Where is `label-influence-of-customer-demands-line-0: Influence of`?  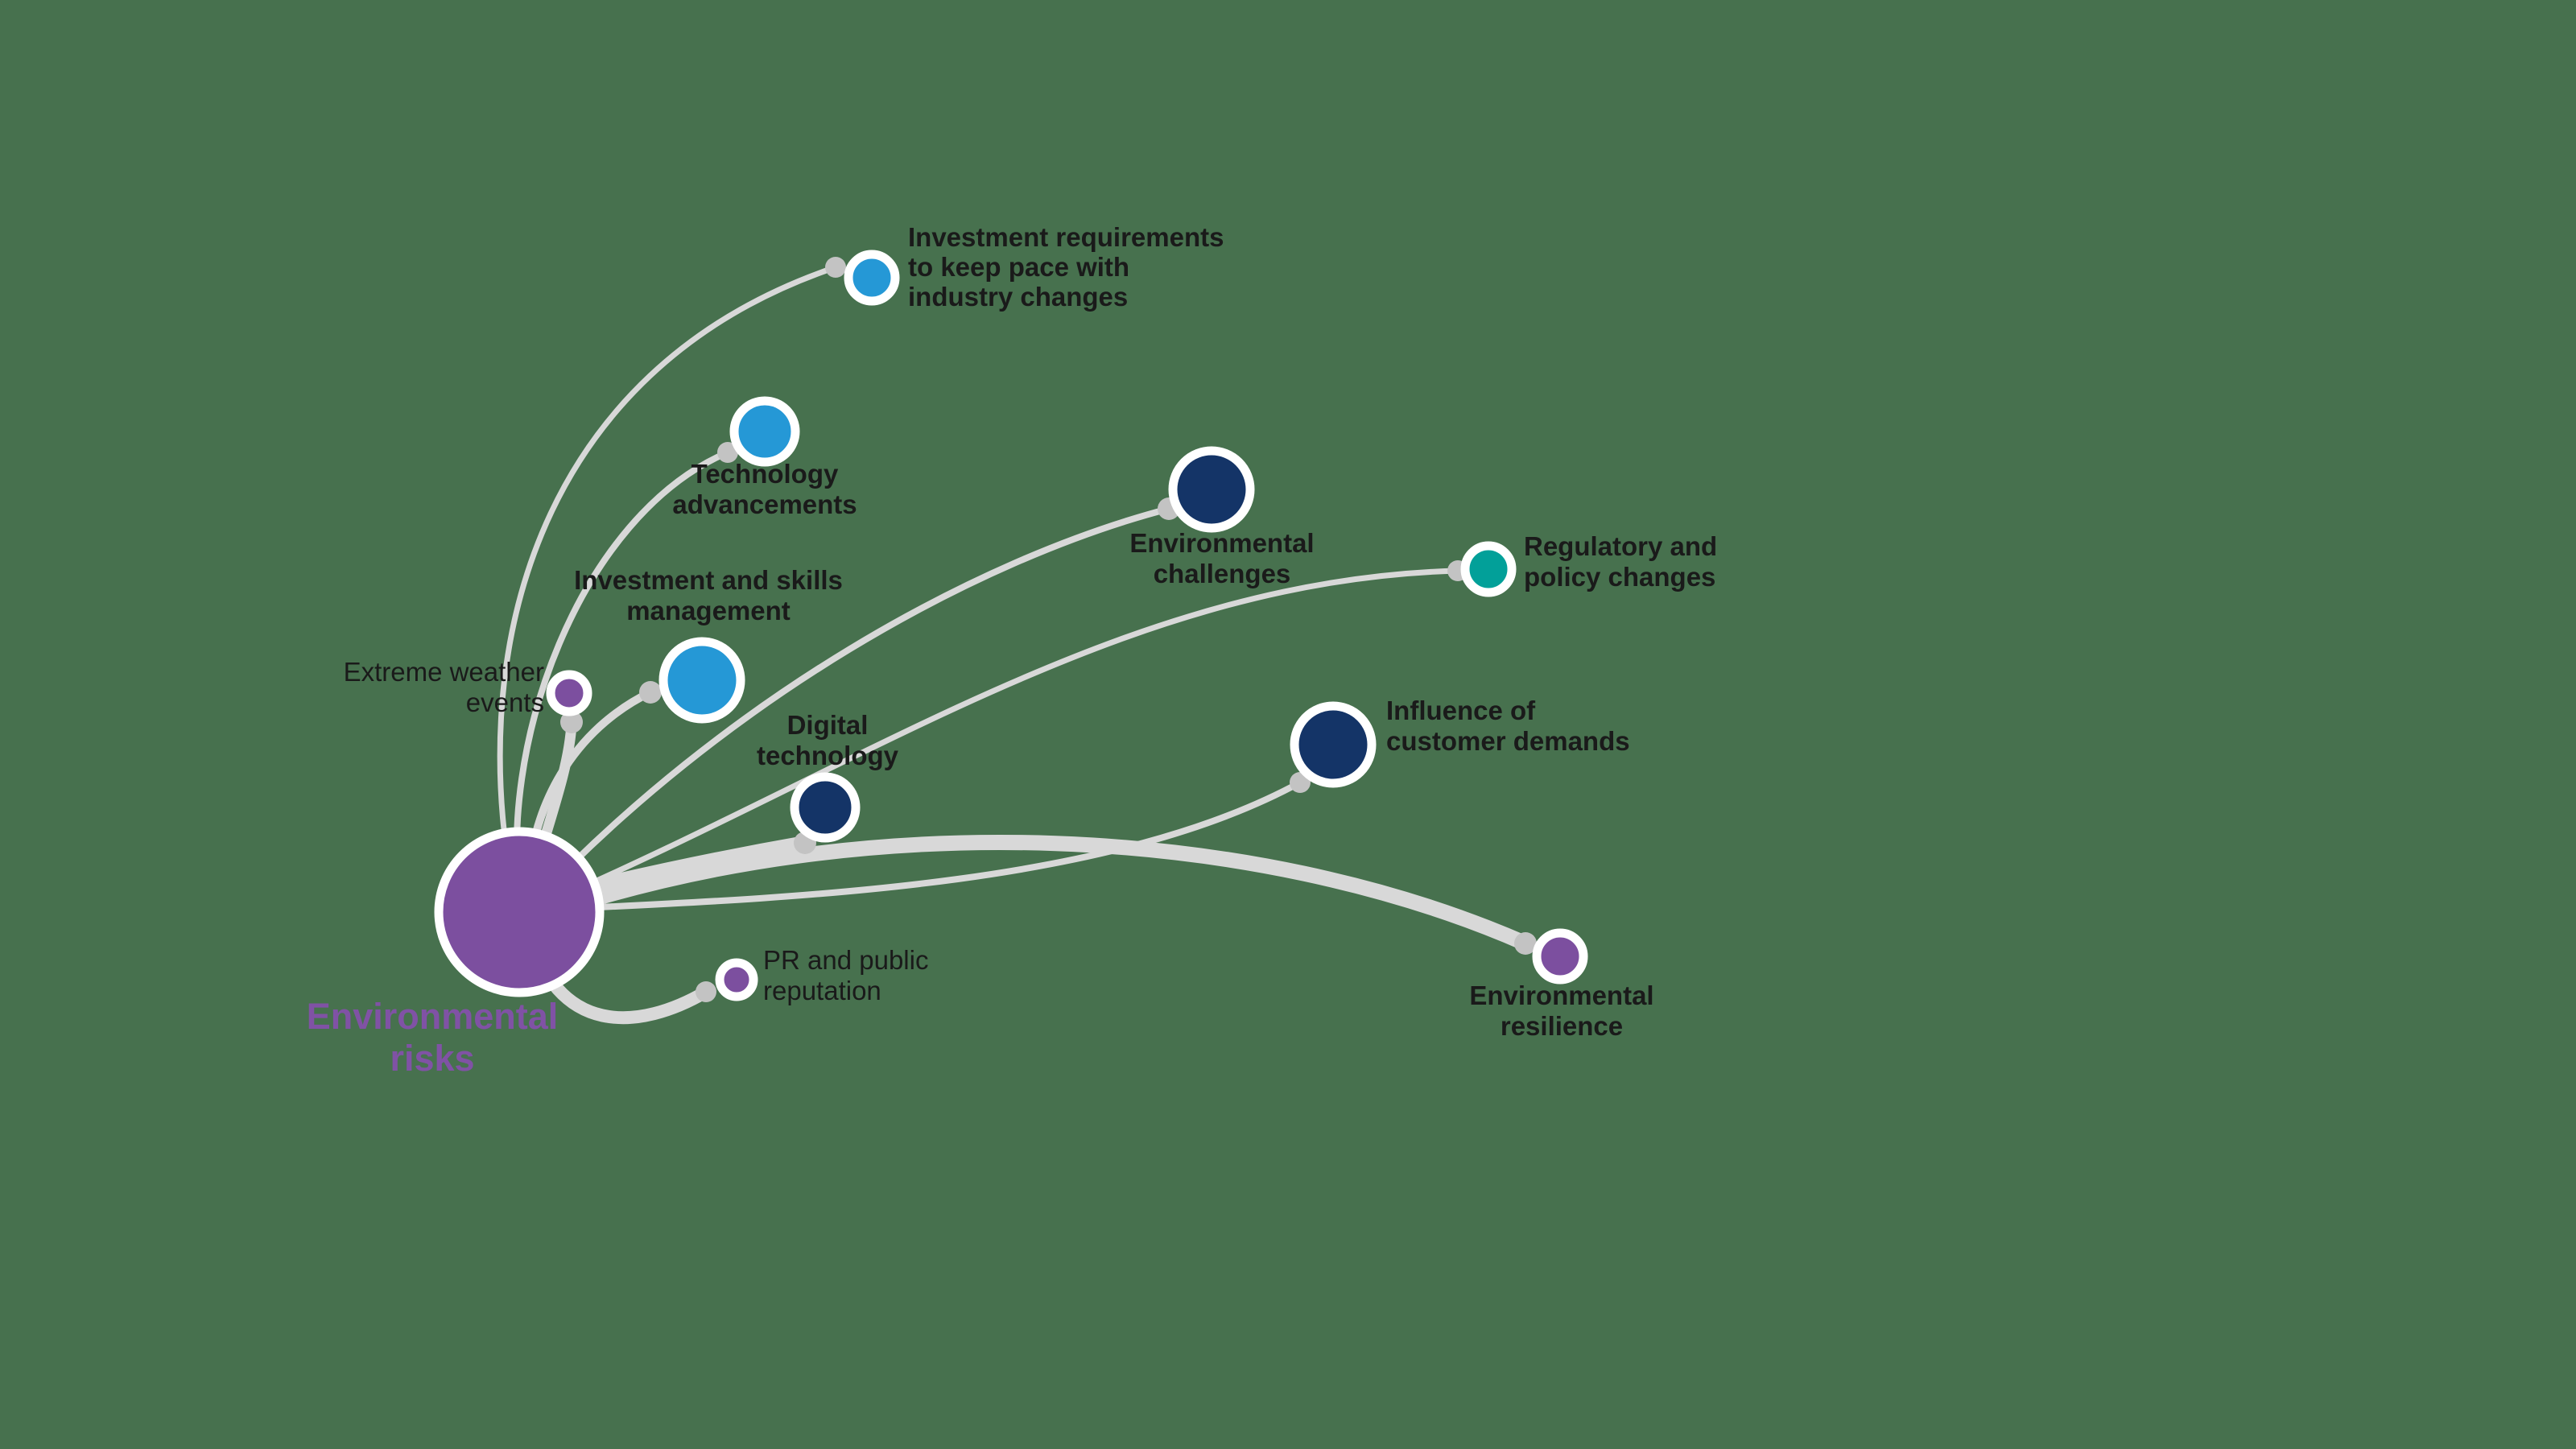
label-influence-of-customer-demands-line-0: Influence of is located at coordinates (1461, 710).